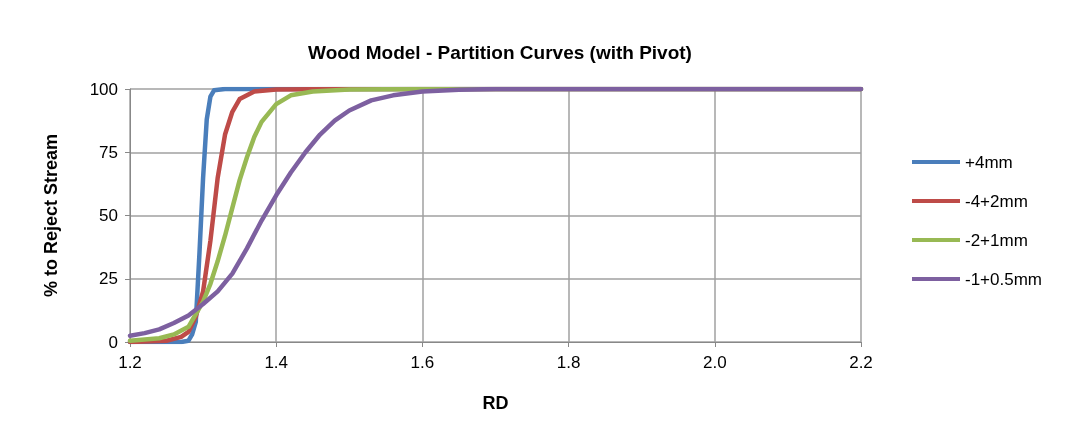  I want to click on y-tick-label: 0, so click(113, 342).